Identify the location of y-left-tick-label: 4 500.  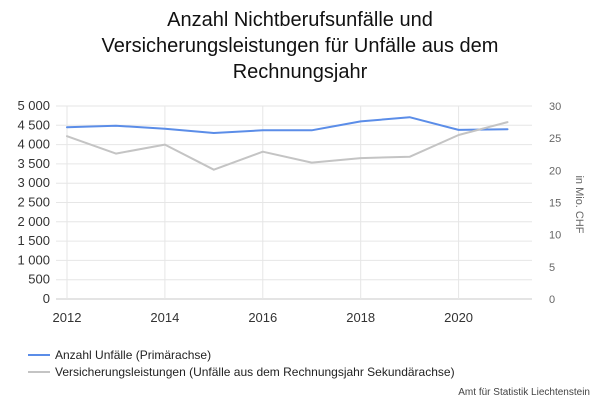
(33, 124).